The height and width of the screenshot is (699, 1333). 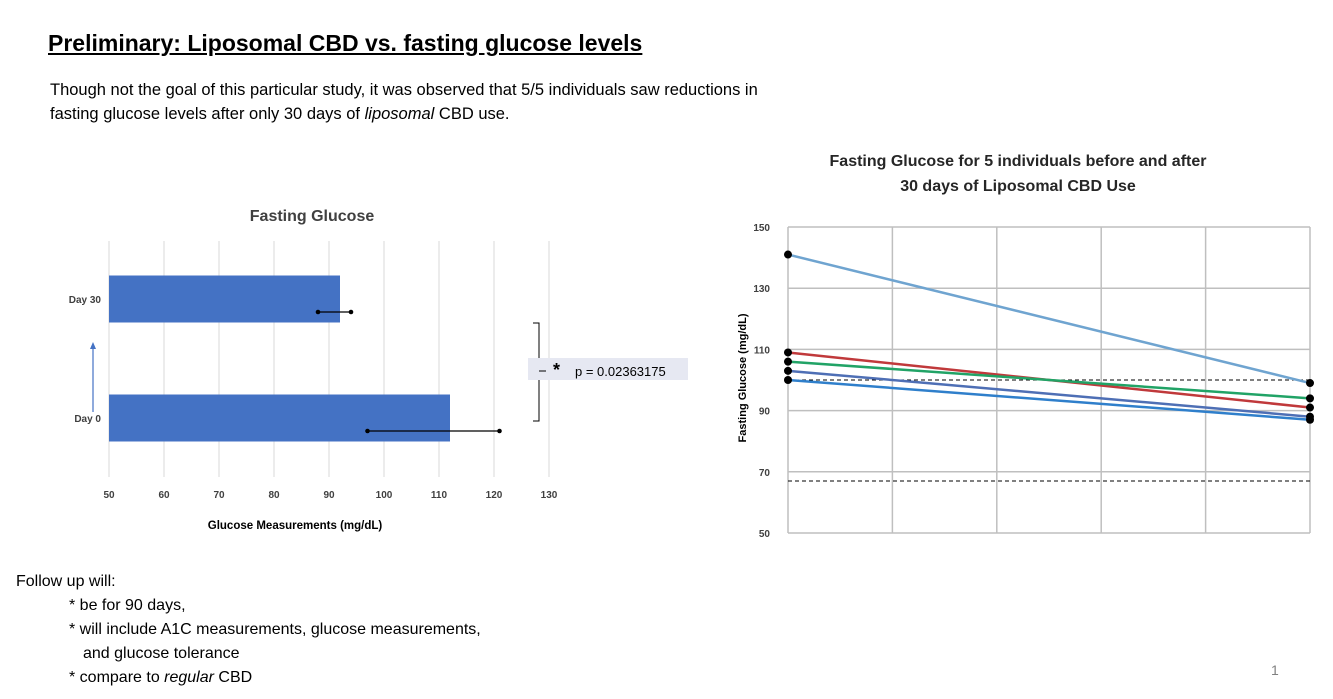 I want to click on line-chart-y-label: Fasting Glucose (mg/dL), so click(x=743, y=377).